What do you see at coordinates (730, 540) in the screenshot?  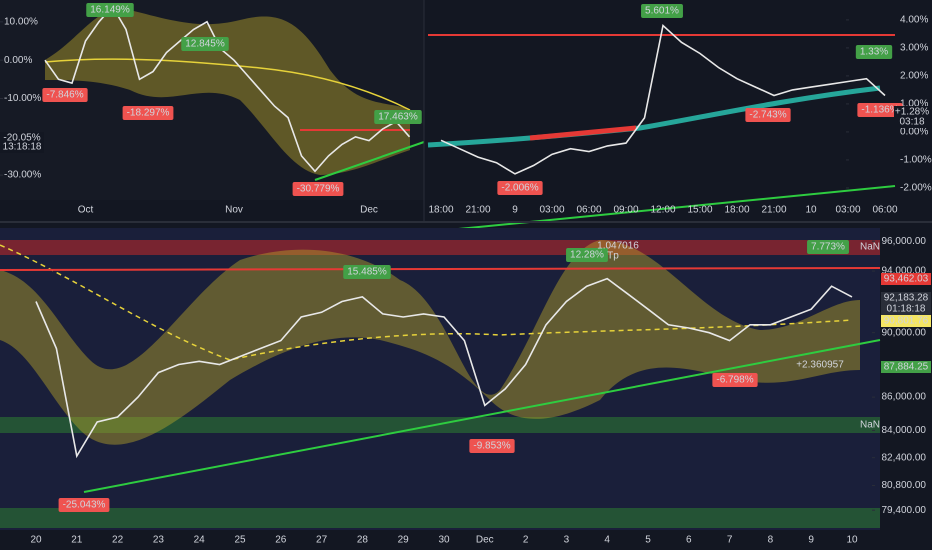 I see `x-tick-label: 7` at bounding box center [730, 540].